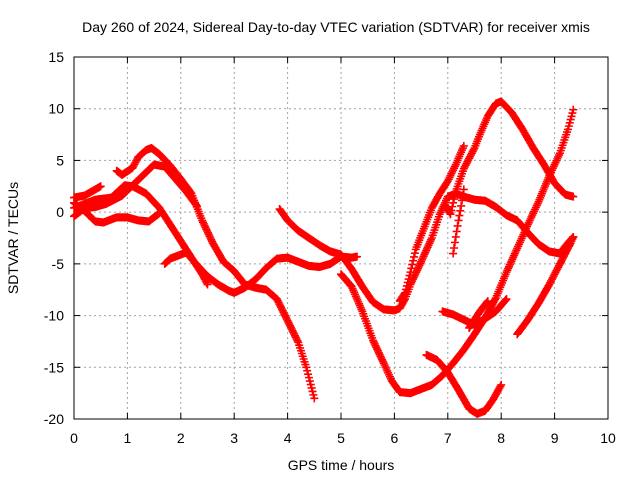  I want to click on y-tick-label: -5, so click(58, 264).